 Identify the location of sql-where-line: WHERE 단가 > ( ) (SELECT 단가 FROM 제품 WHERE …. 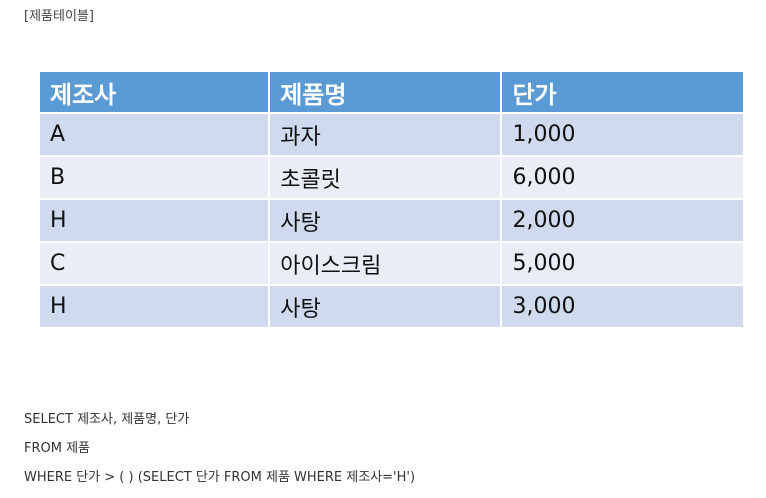
(220, 477).